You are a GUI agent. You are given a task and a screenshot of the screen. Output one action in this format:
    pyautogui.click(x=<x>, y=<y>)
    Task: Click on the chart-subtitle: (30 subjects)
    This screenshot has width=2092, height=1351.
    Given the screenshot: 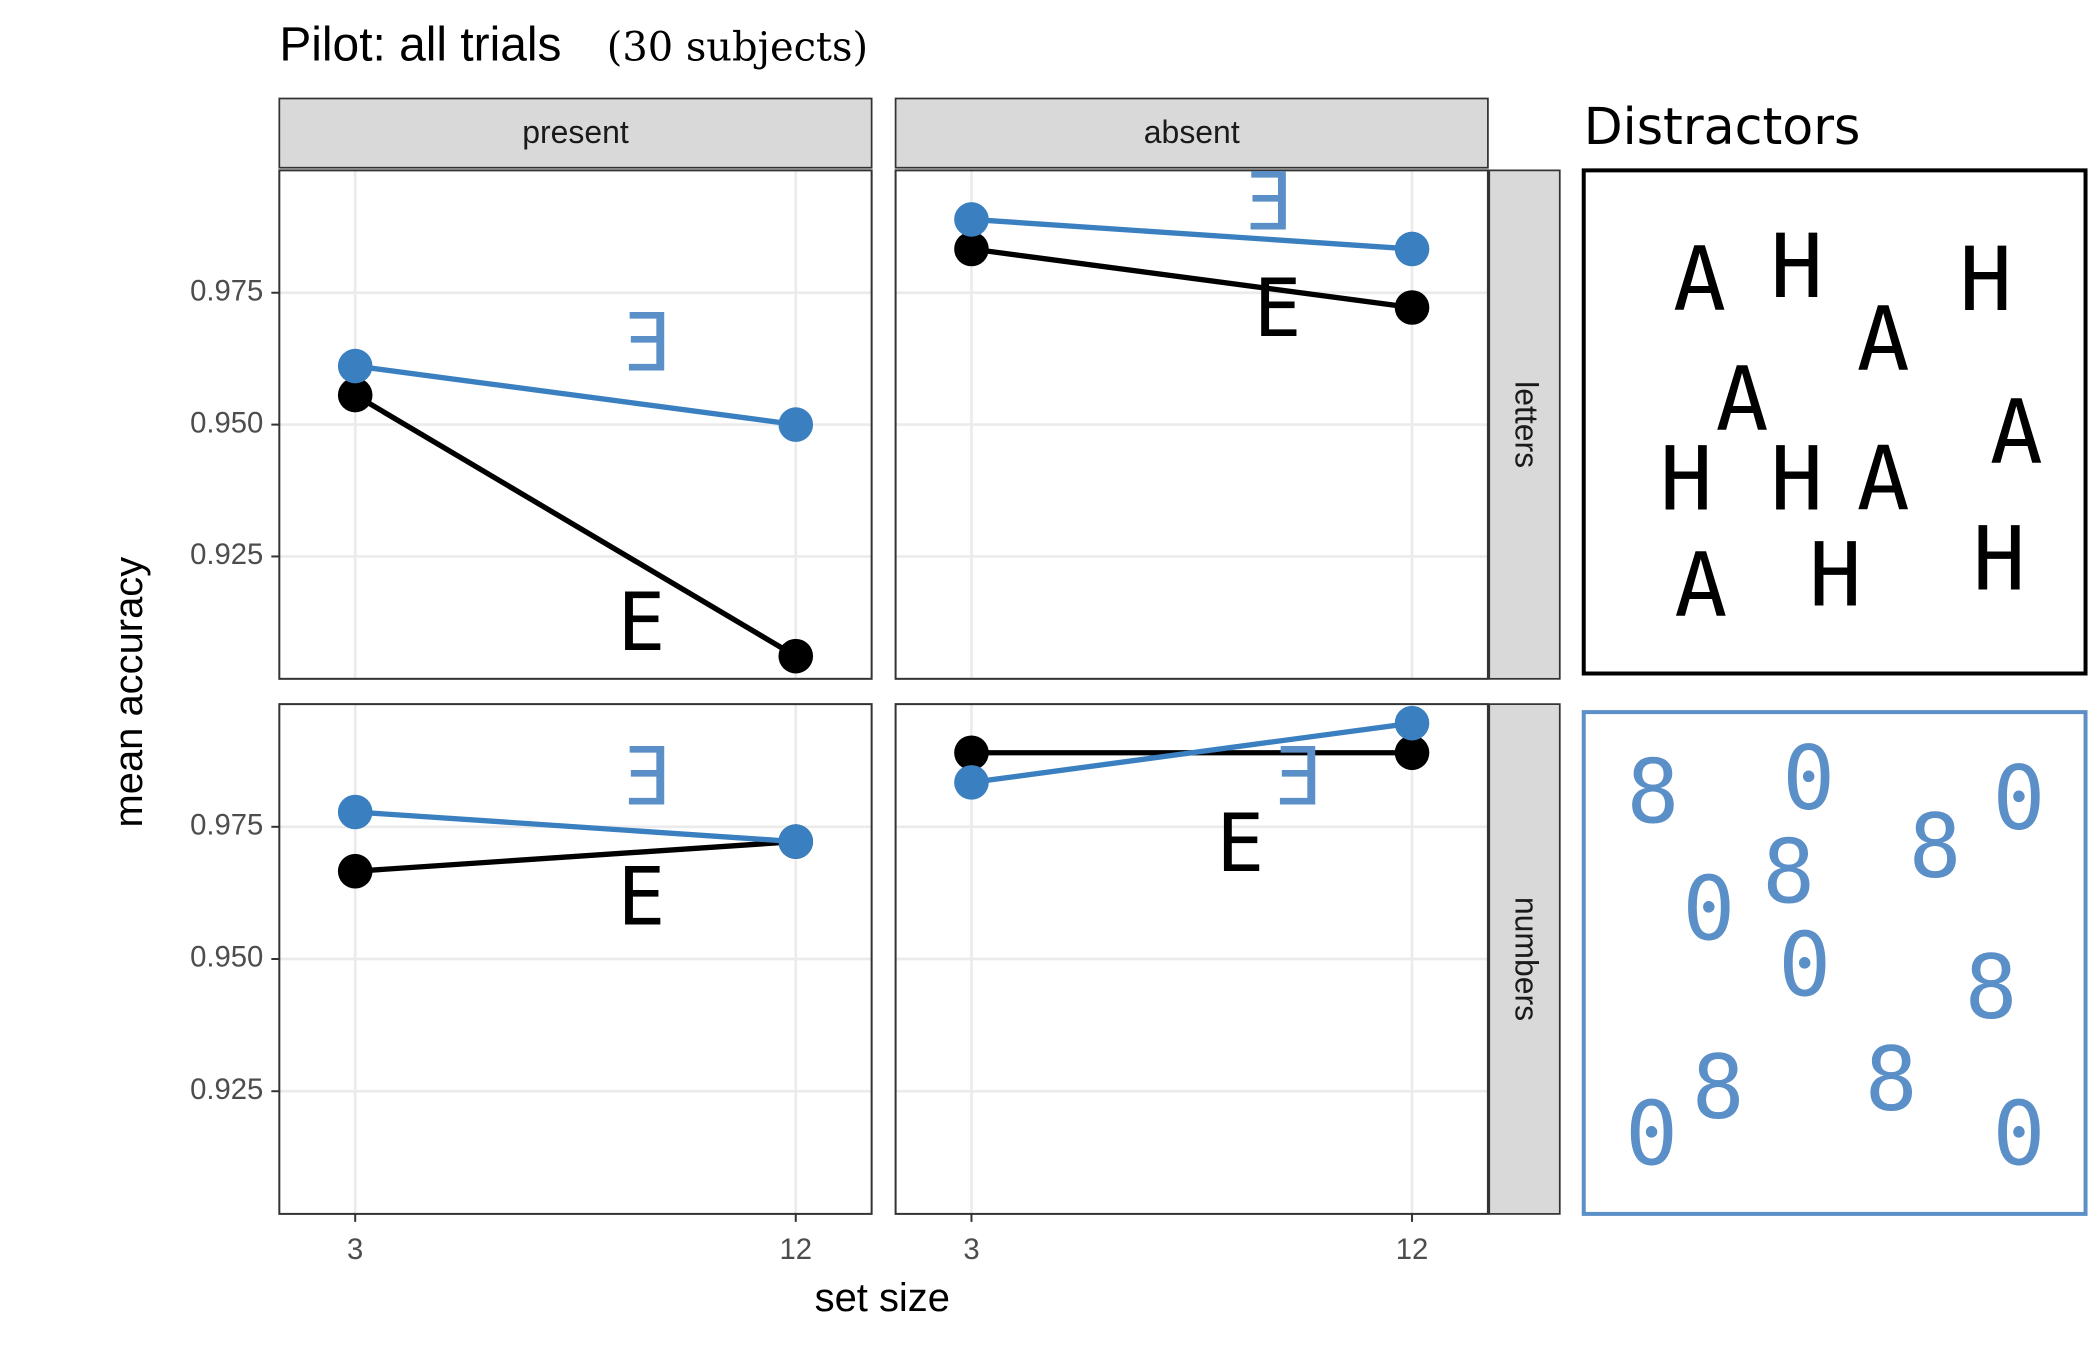 What is the action you would take?
    pyautogui.click(x=737, y=48)
    